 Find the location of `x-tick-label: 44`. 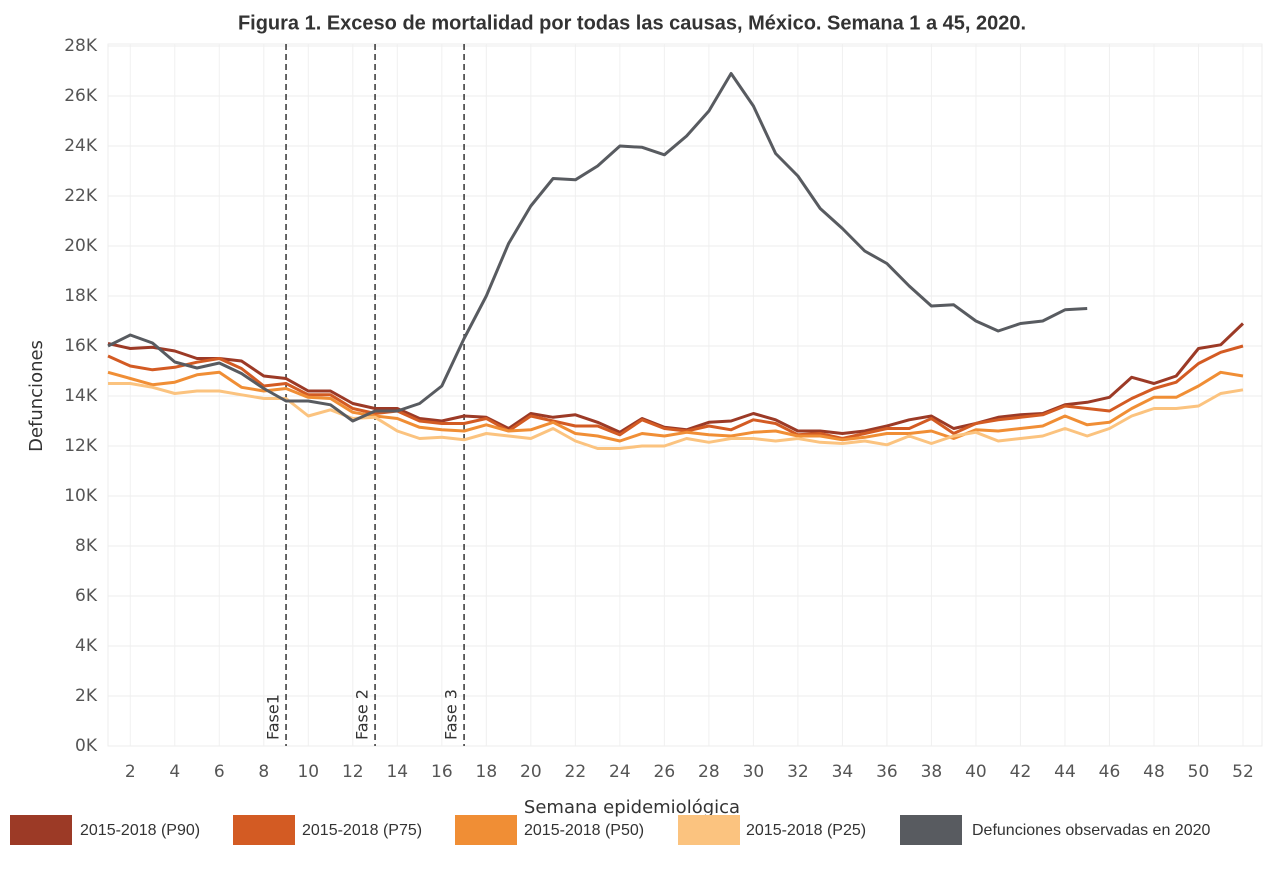

x-tick-label: 44 is located at coordinates (1065, 772).